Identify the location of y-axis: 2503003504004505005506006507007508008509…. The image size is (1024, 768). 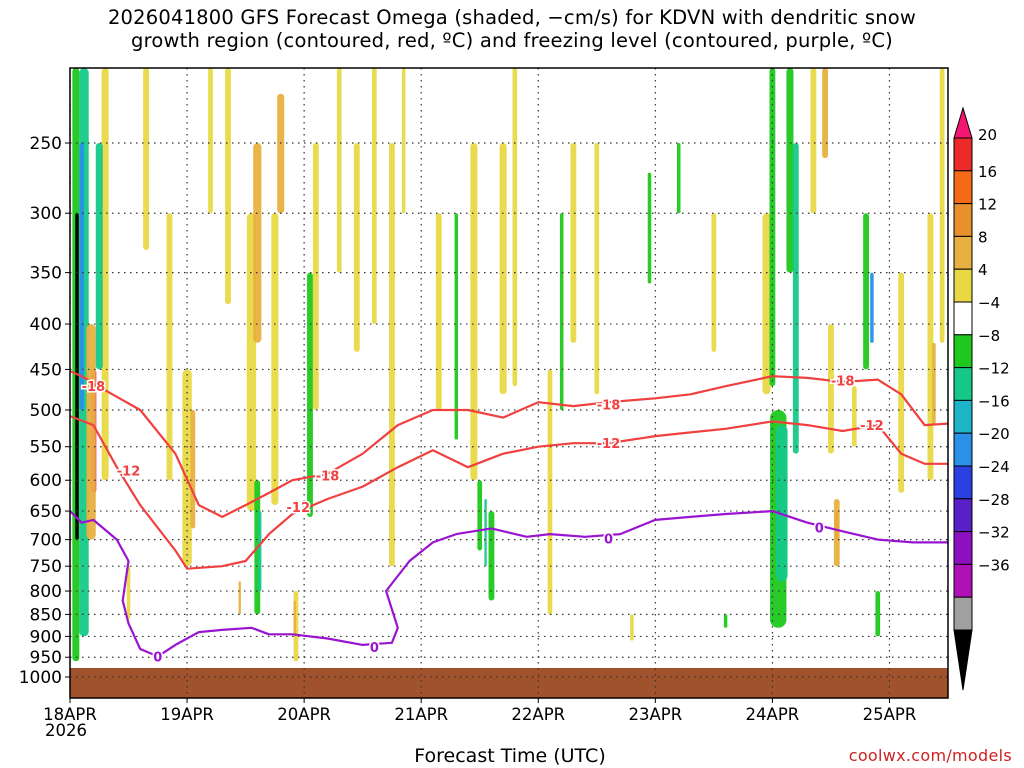
(44, 411).